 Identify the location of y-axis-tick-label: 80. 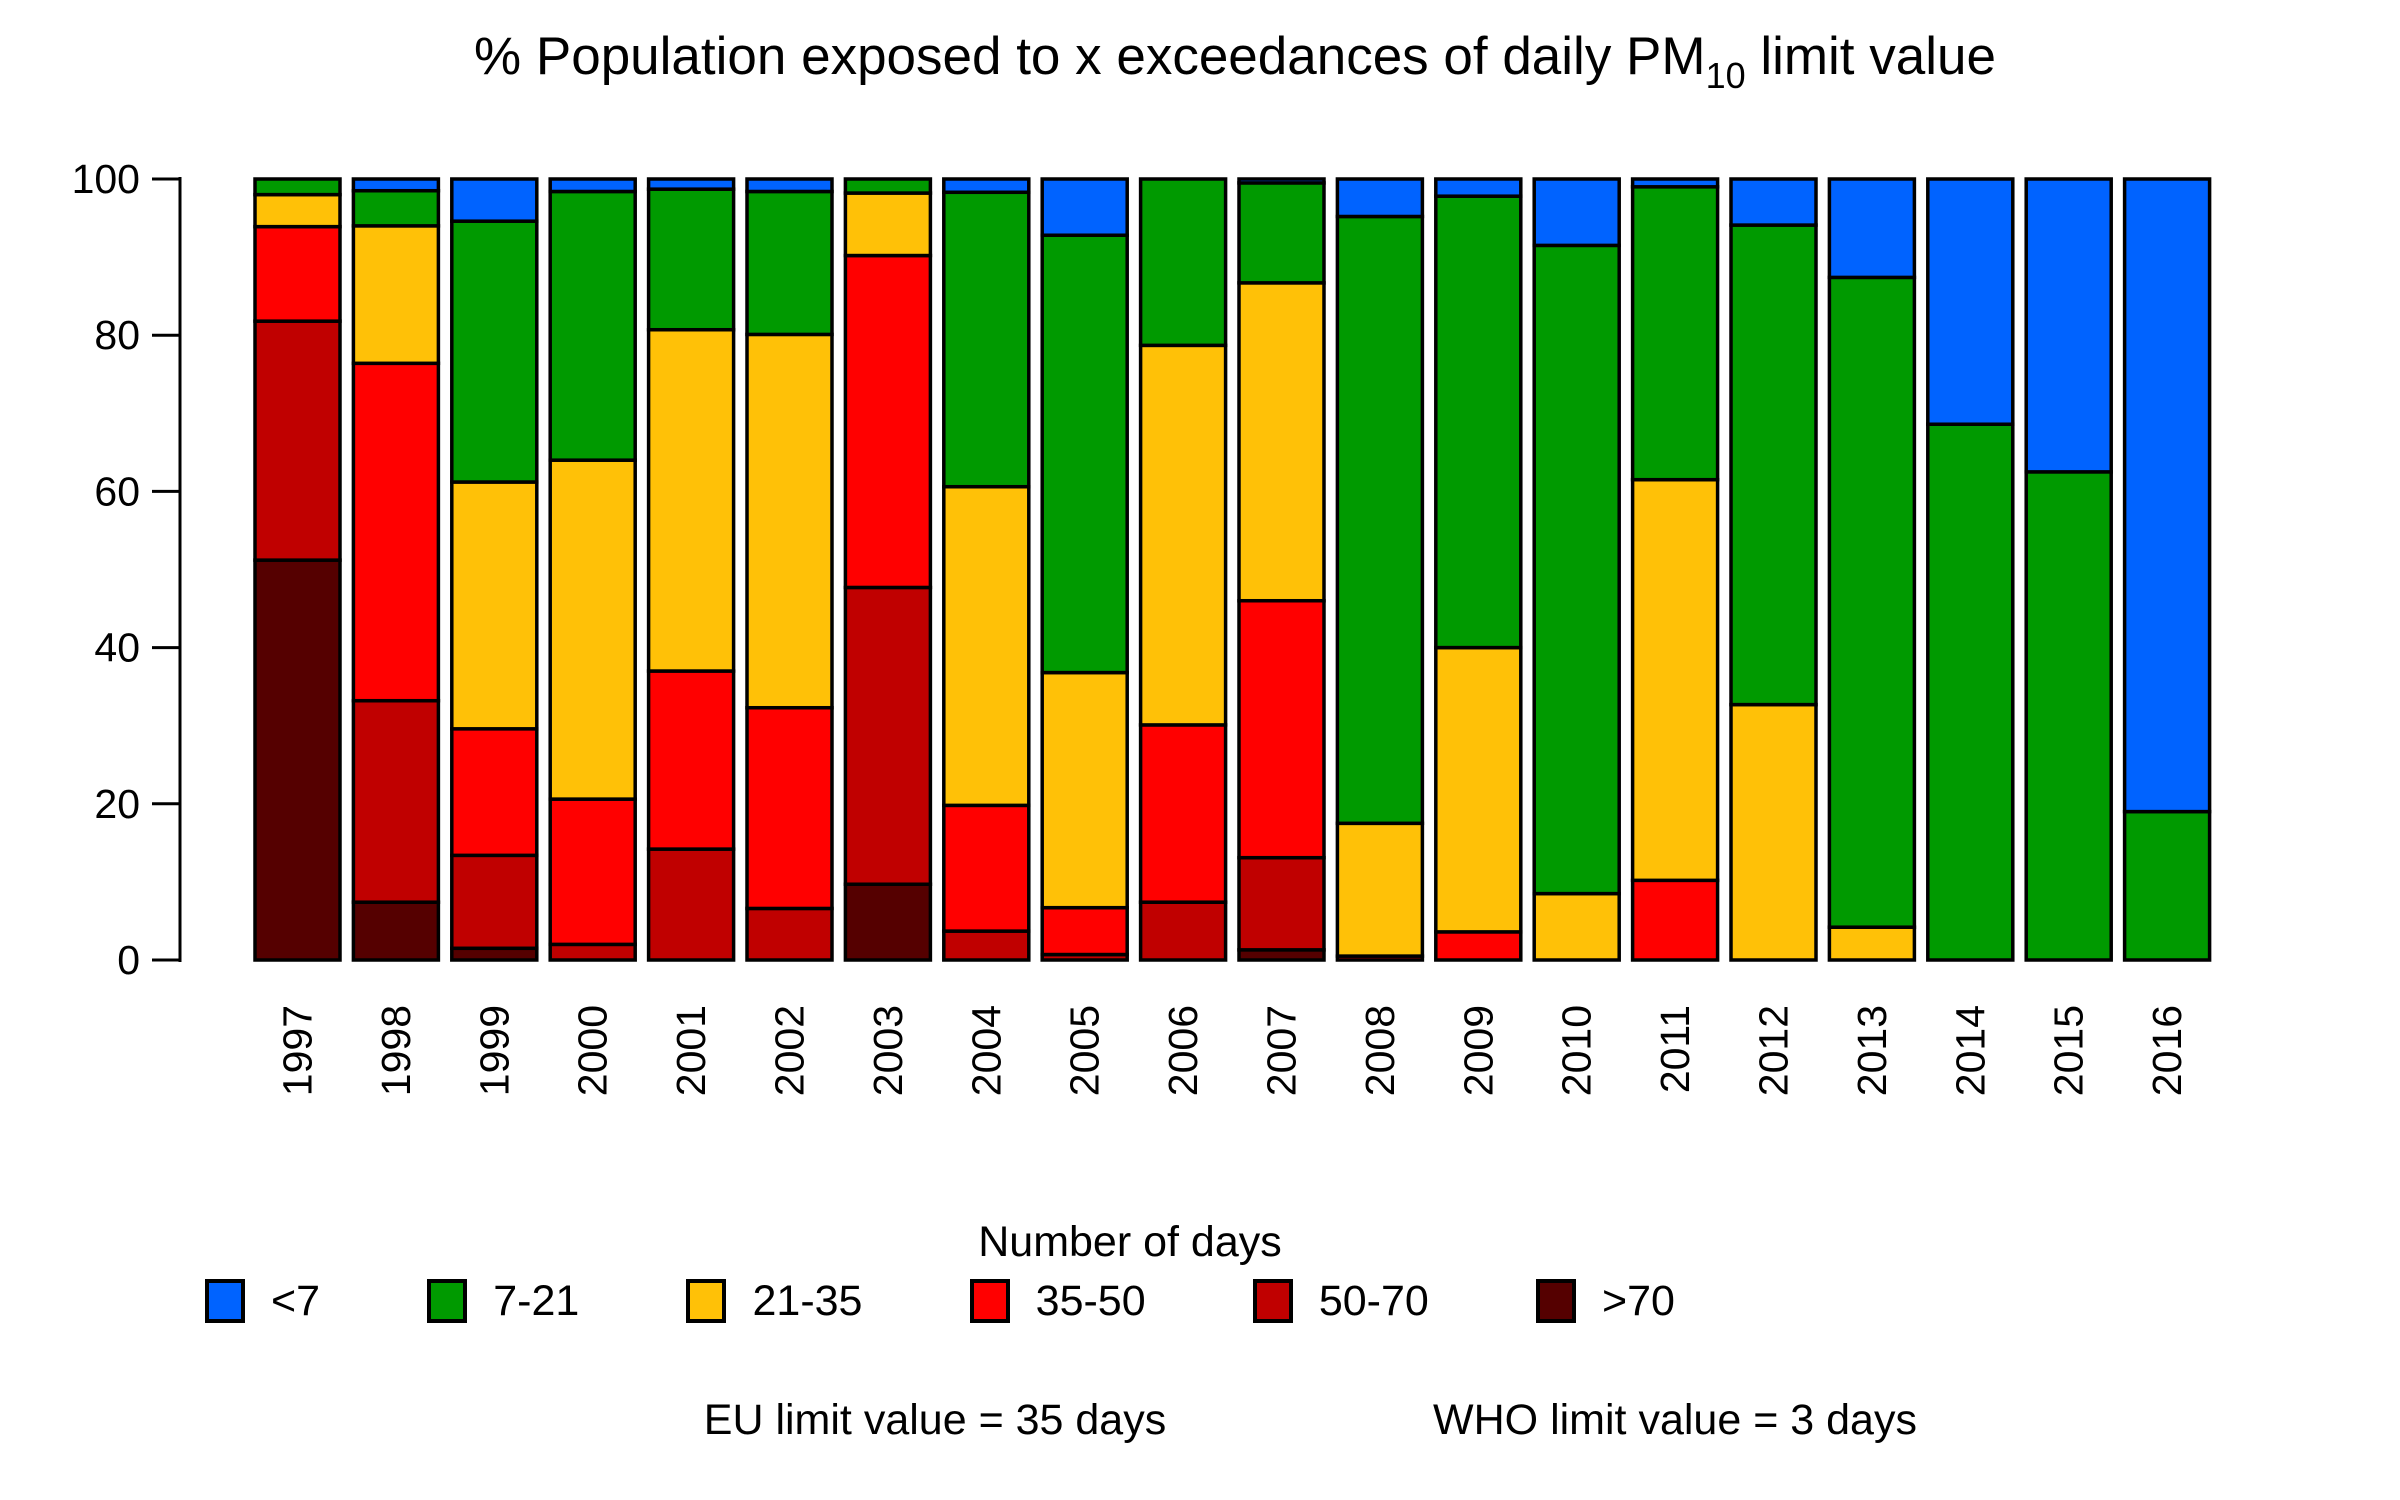
(117, 335).